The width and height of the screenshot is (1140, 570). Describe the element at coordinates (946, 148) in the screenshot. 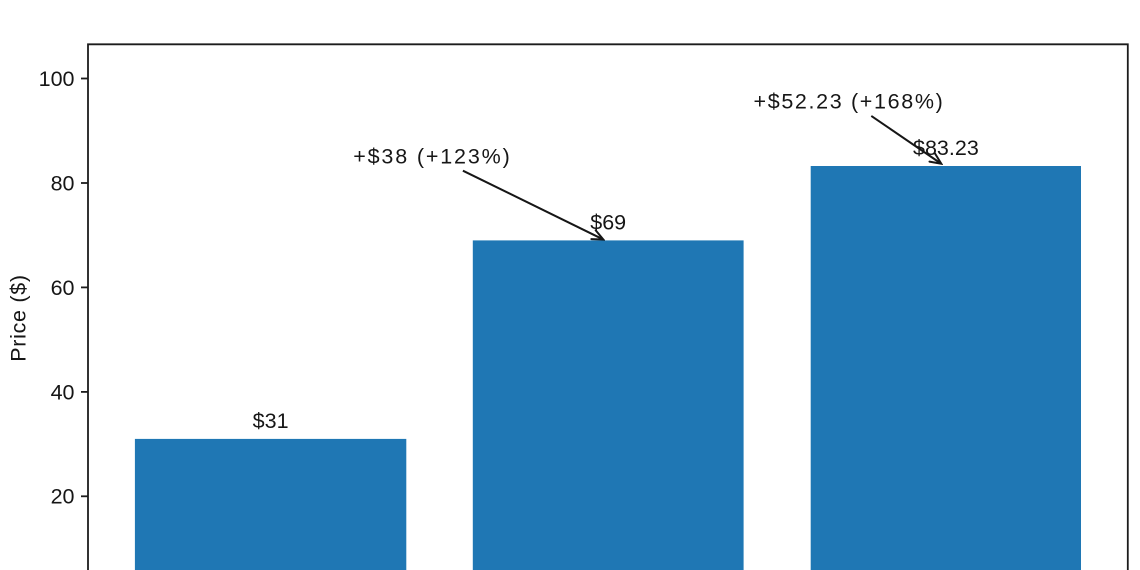

I see `svg-text: $83.23` at that location.